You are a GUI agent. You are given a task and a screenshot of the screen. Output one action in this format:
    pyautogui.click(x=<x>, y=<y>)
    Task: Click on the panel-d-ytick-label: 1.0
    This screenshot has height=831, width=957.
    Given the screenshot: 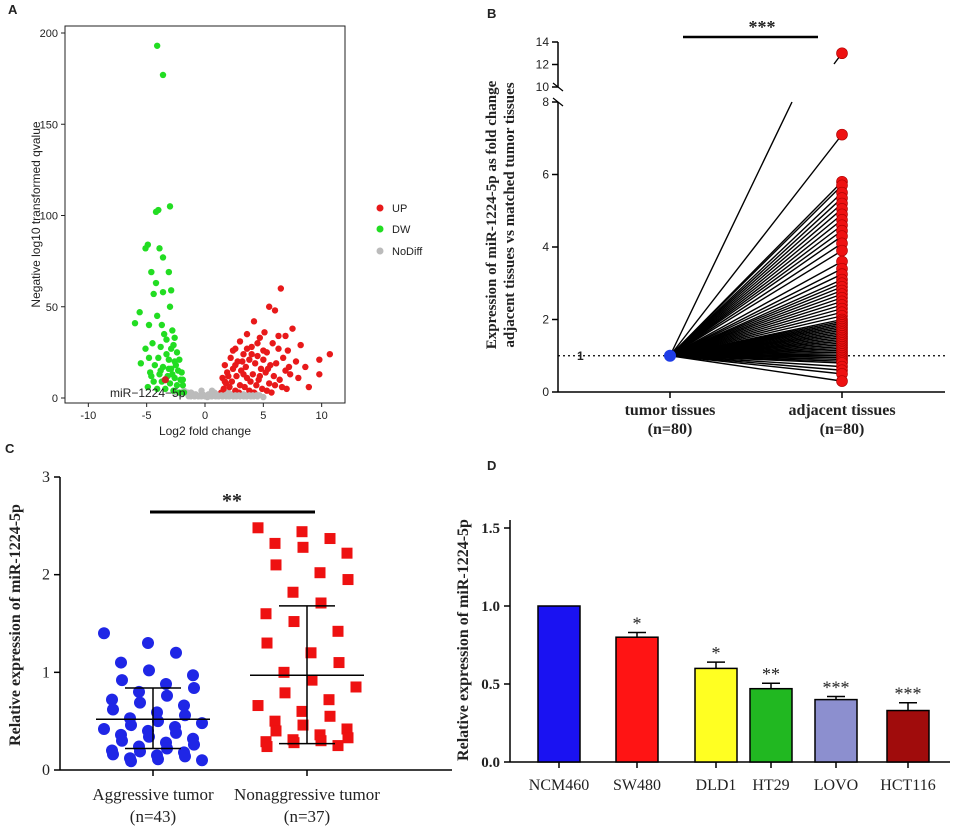 What is the action you would take?
    pyautogui.click(x=490, y=607)
    